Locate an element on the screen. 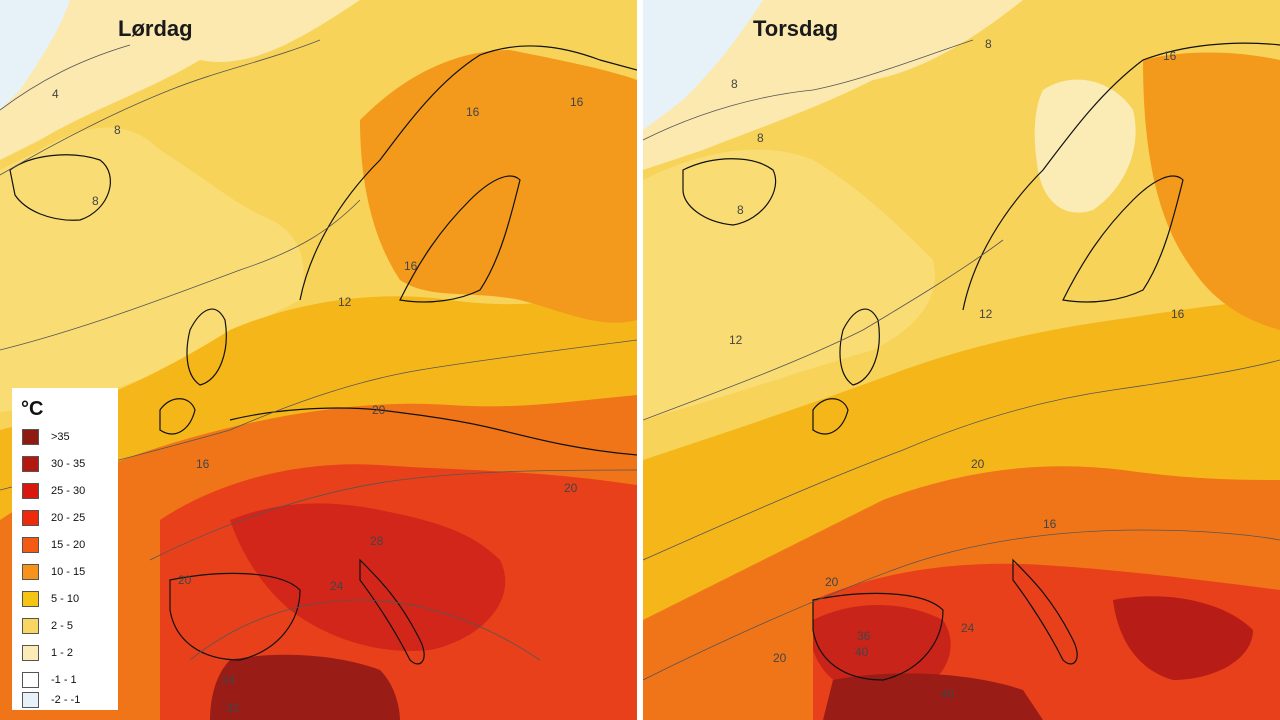 The image size is (1280, 720). legend-label: 25 - 30 is located at coordinates (68, 491).